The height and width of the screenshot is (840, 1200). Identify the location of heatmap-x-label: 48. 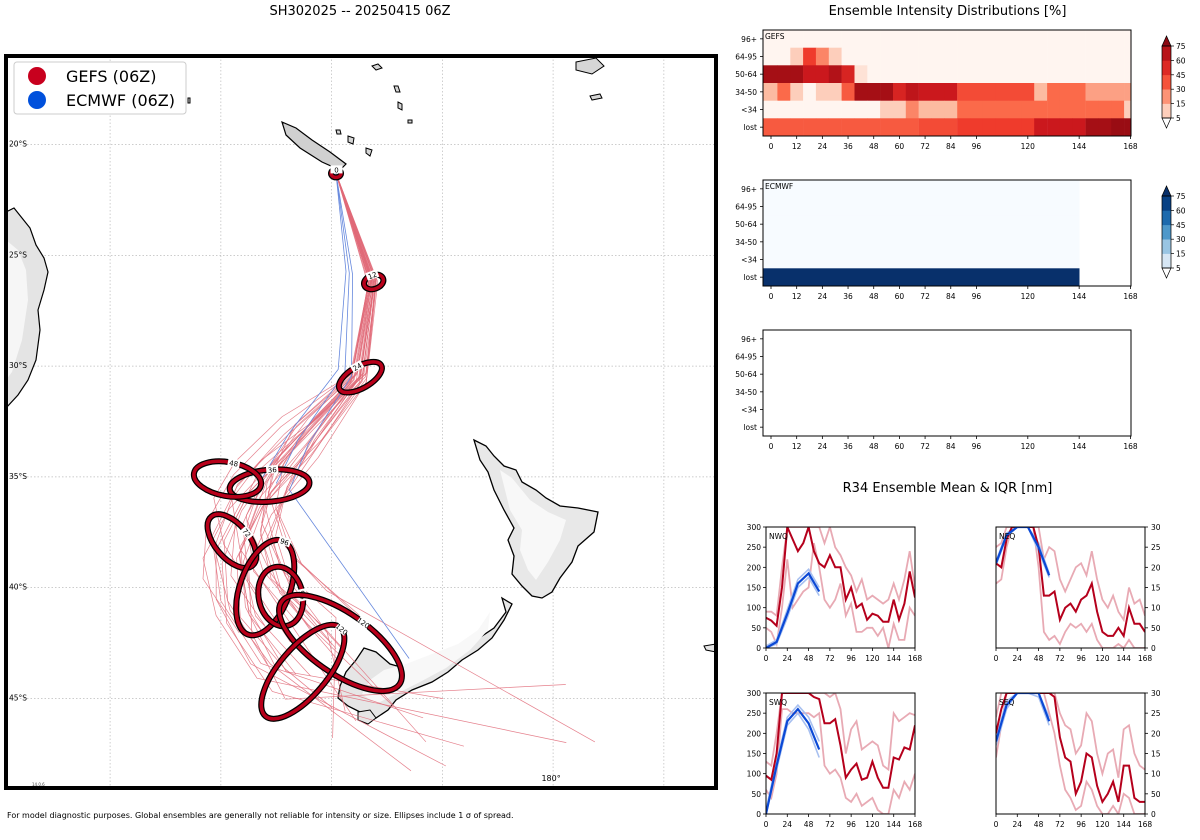
(874, 296).